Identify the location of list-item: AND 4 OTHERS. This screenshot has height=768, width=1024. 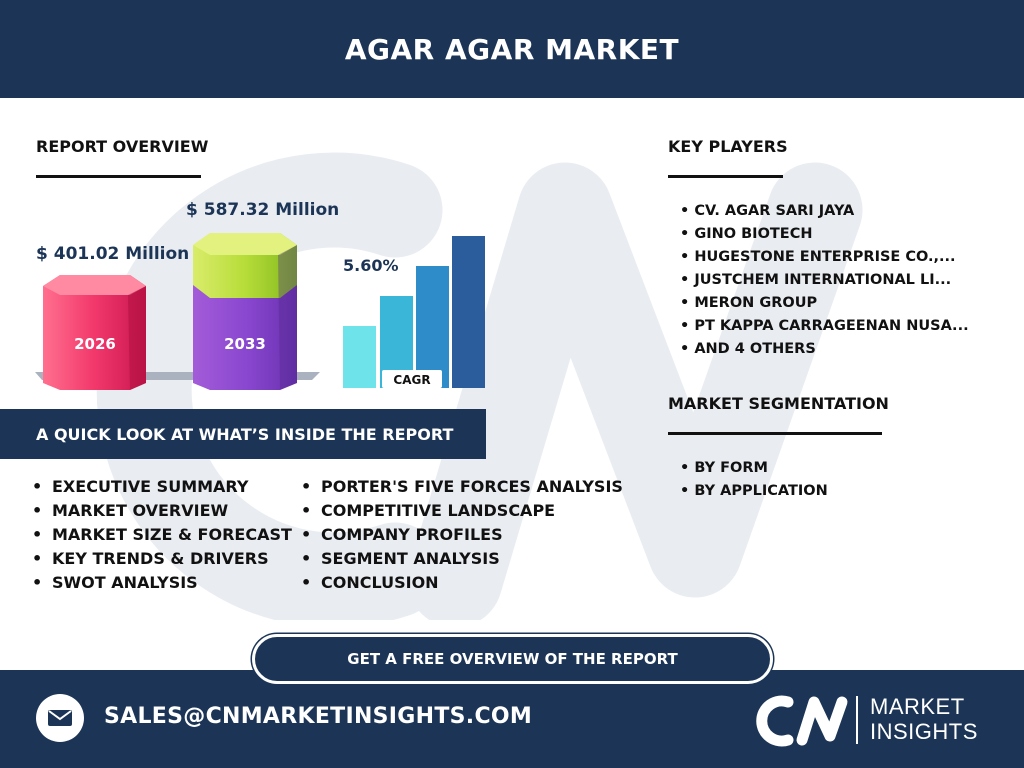
(824, 349).